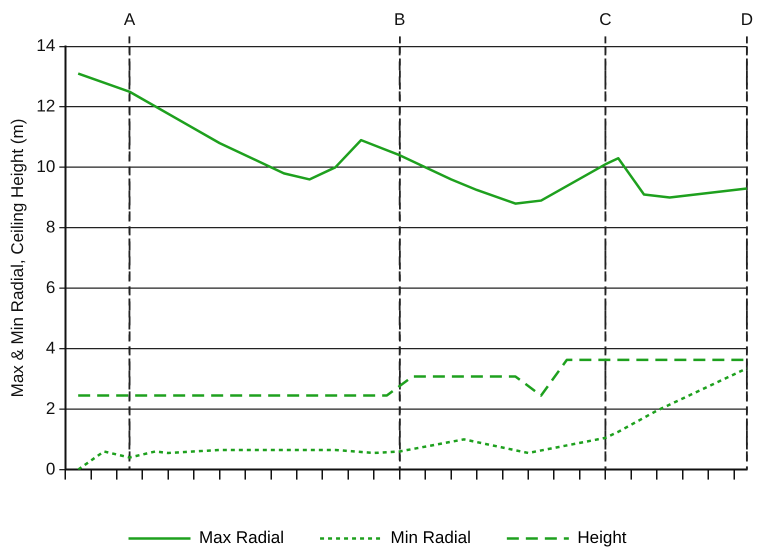 The image size is (759, 559). What do you see at coordinates (400, 19) in the screenshot?
I see `x-tick-label: B` at bounding box center [400, 19].